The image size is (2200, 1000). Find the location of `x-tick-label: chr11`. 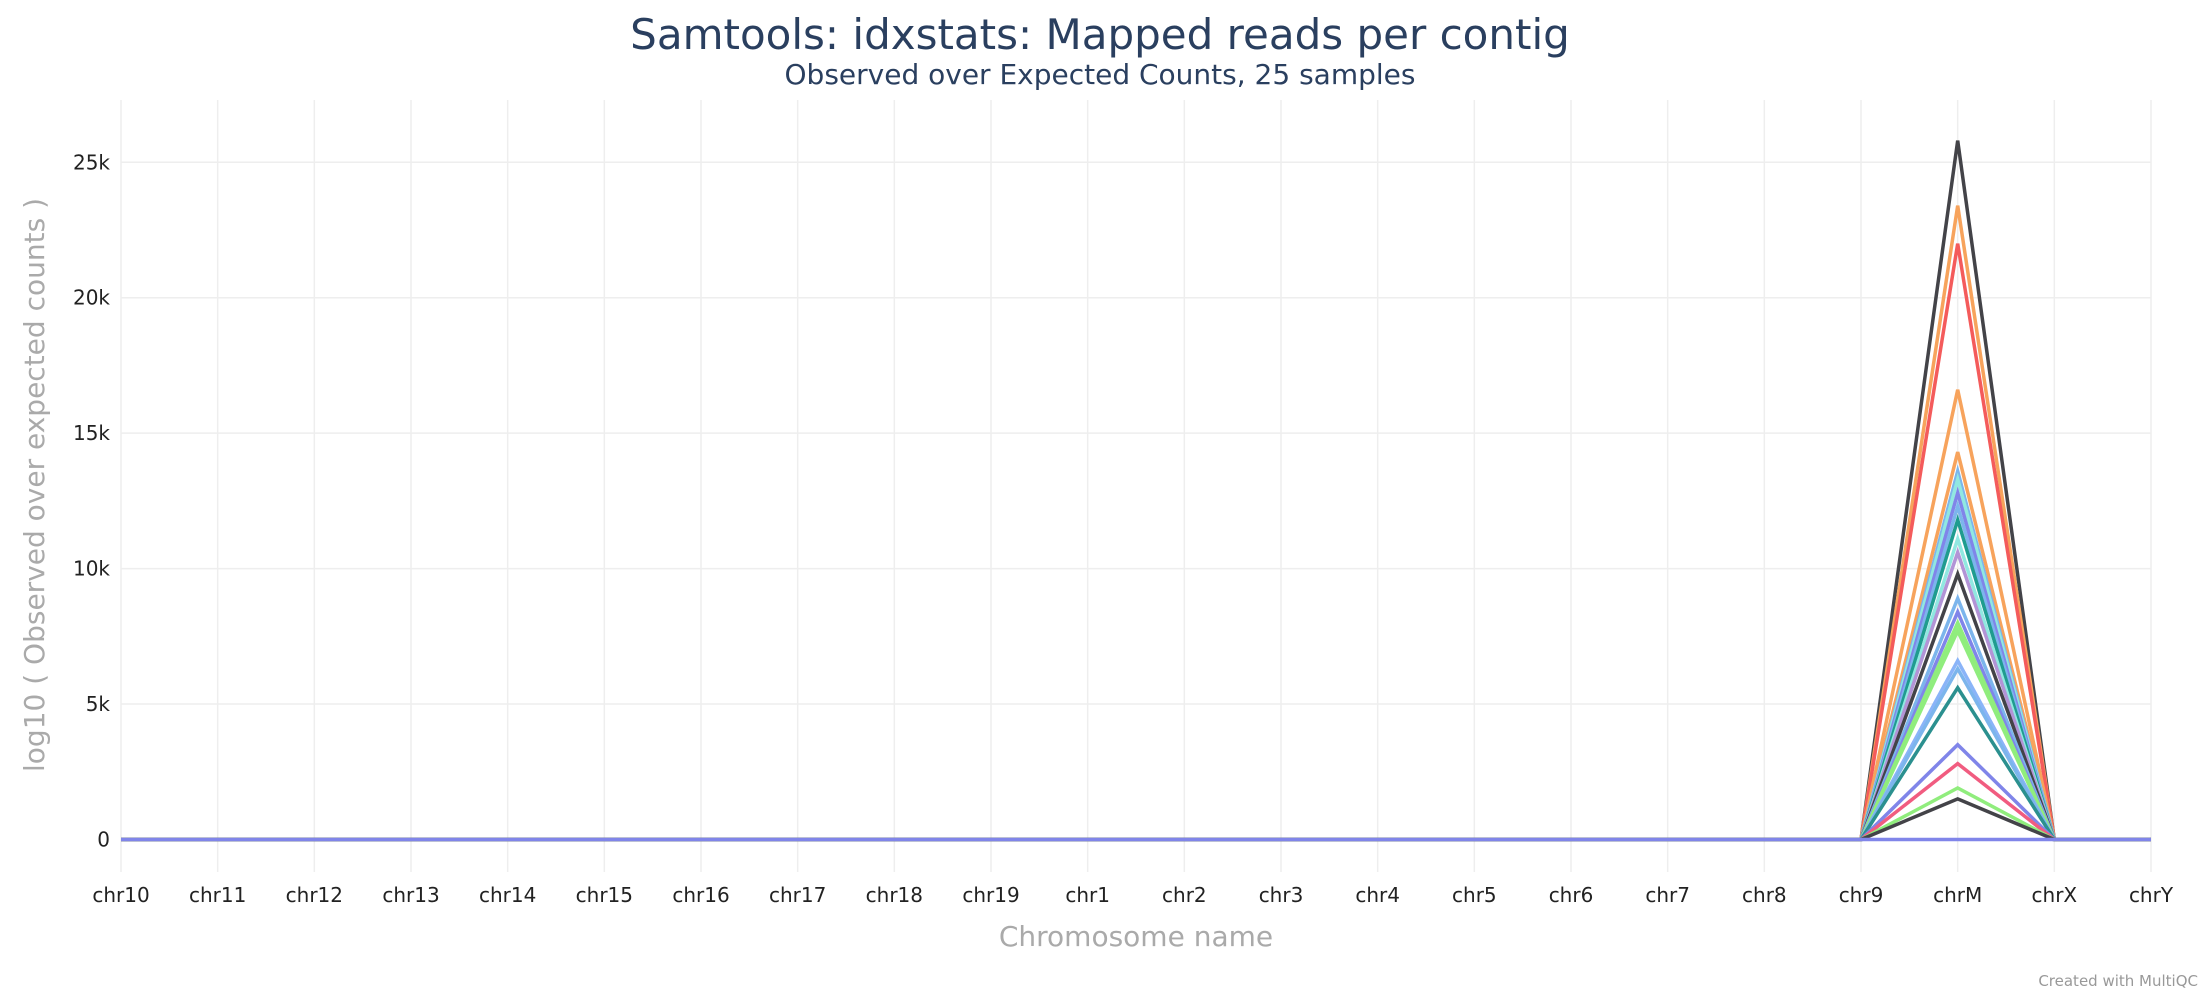

x-tick-label: chr11 is located at coordinates (217, 895).